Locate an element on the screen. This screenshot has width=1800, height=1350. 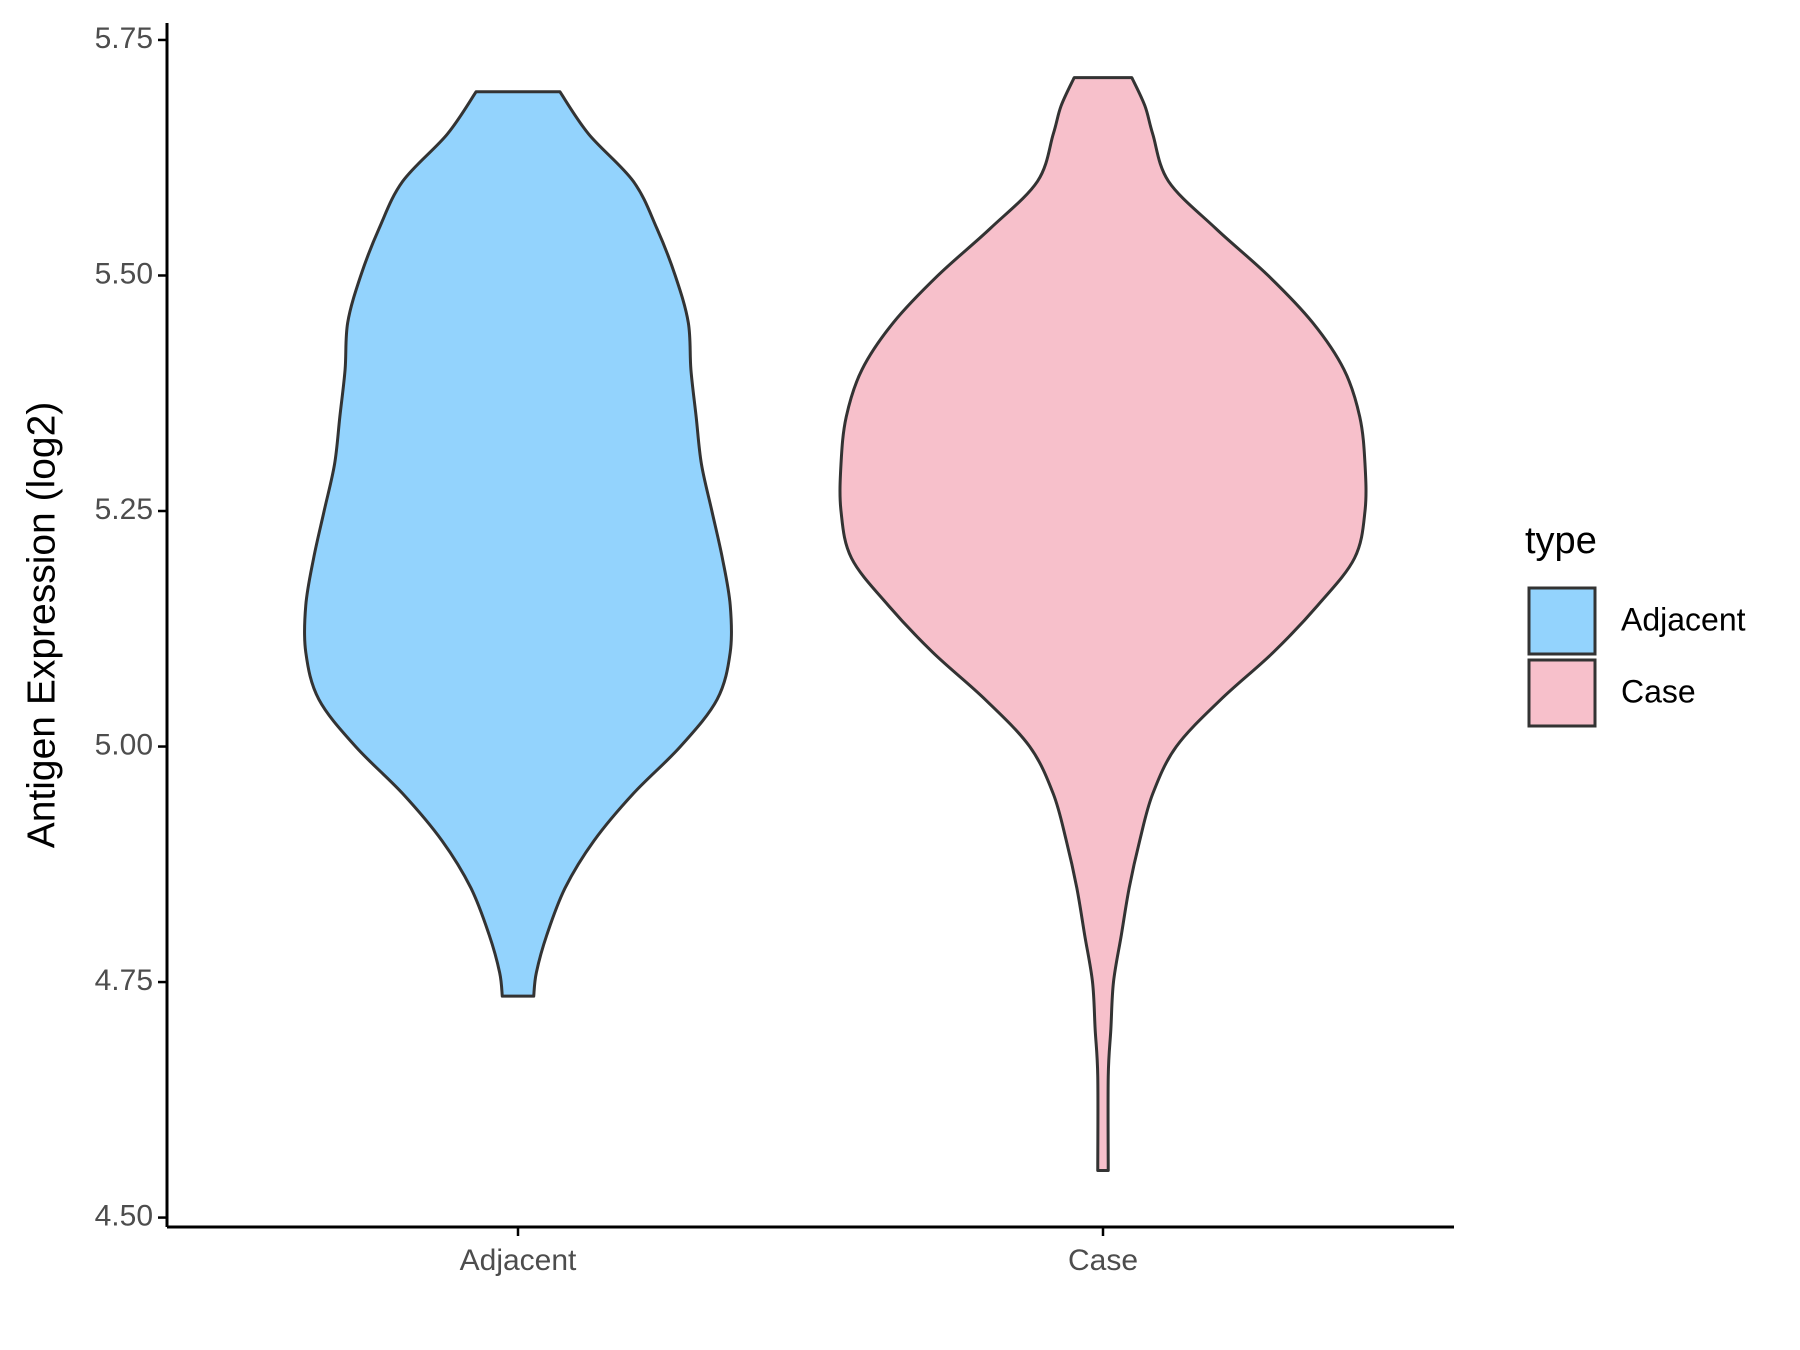
x-tick-label: Case is located at coordinates (1103, 1260).